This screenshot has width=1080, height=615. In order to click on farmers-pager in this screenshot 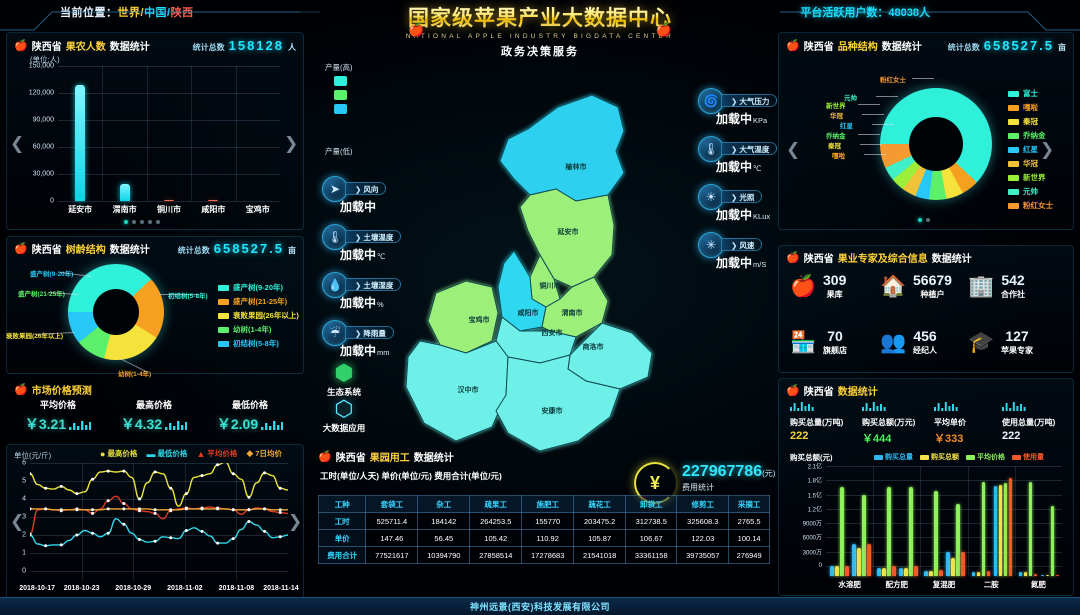, I will do `click(142, 222)`.